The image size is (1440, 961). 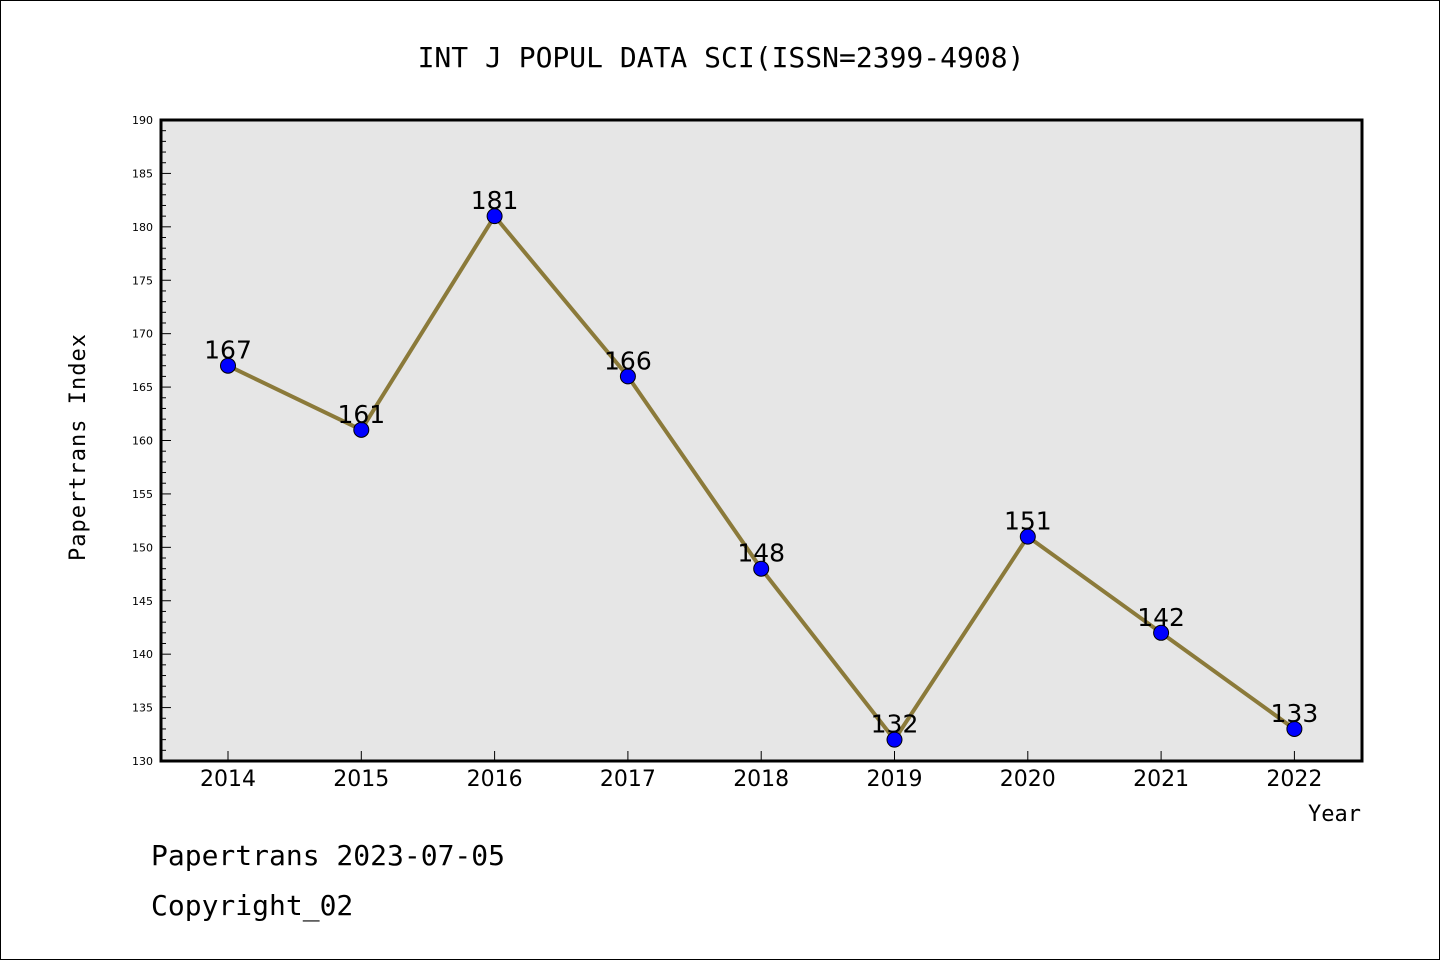 What do you see at coordinates (142, 601) in the screenshot?
I see `y-tick-label: 145` at bounding box center [142, 601].